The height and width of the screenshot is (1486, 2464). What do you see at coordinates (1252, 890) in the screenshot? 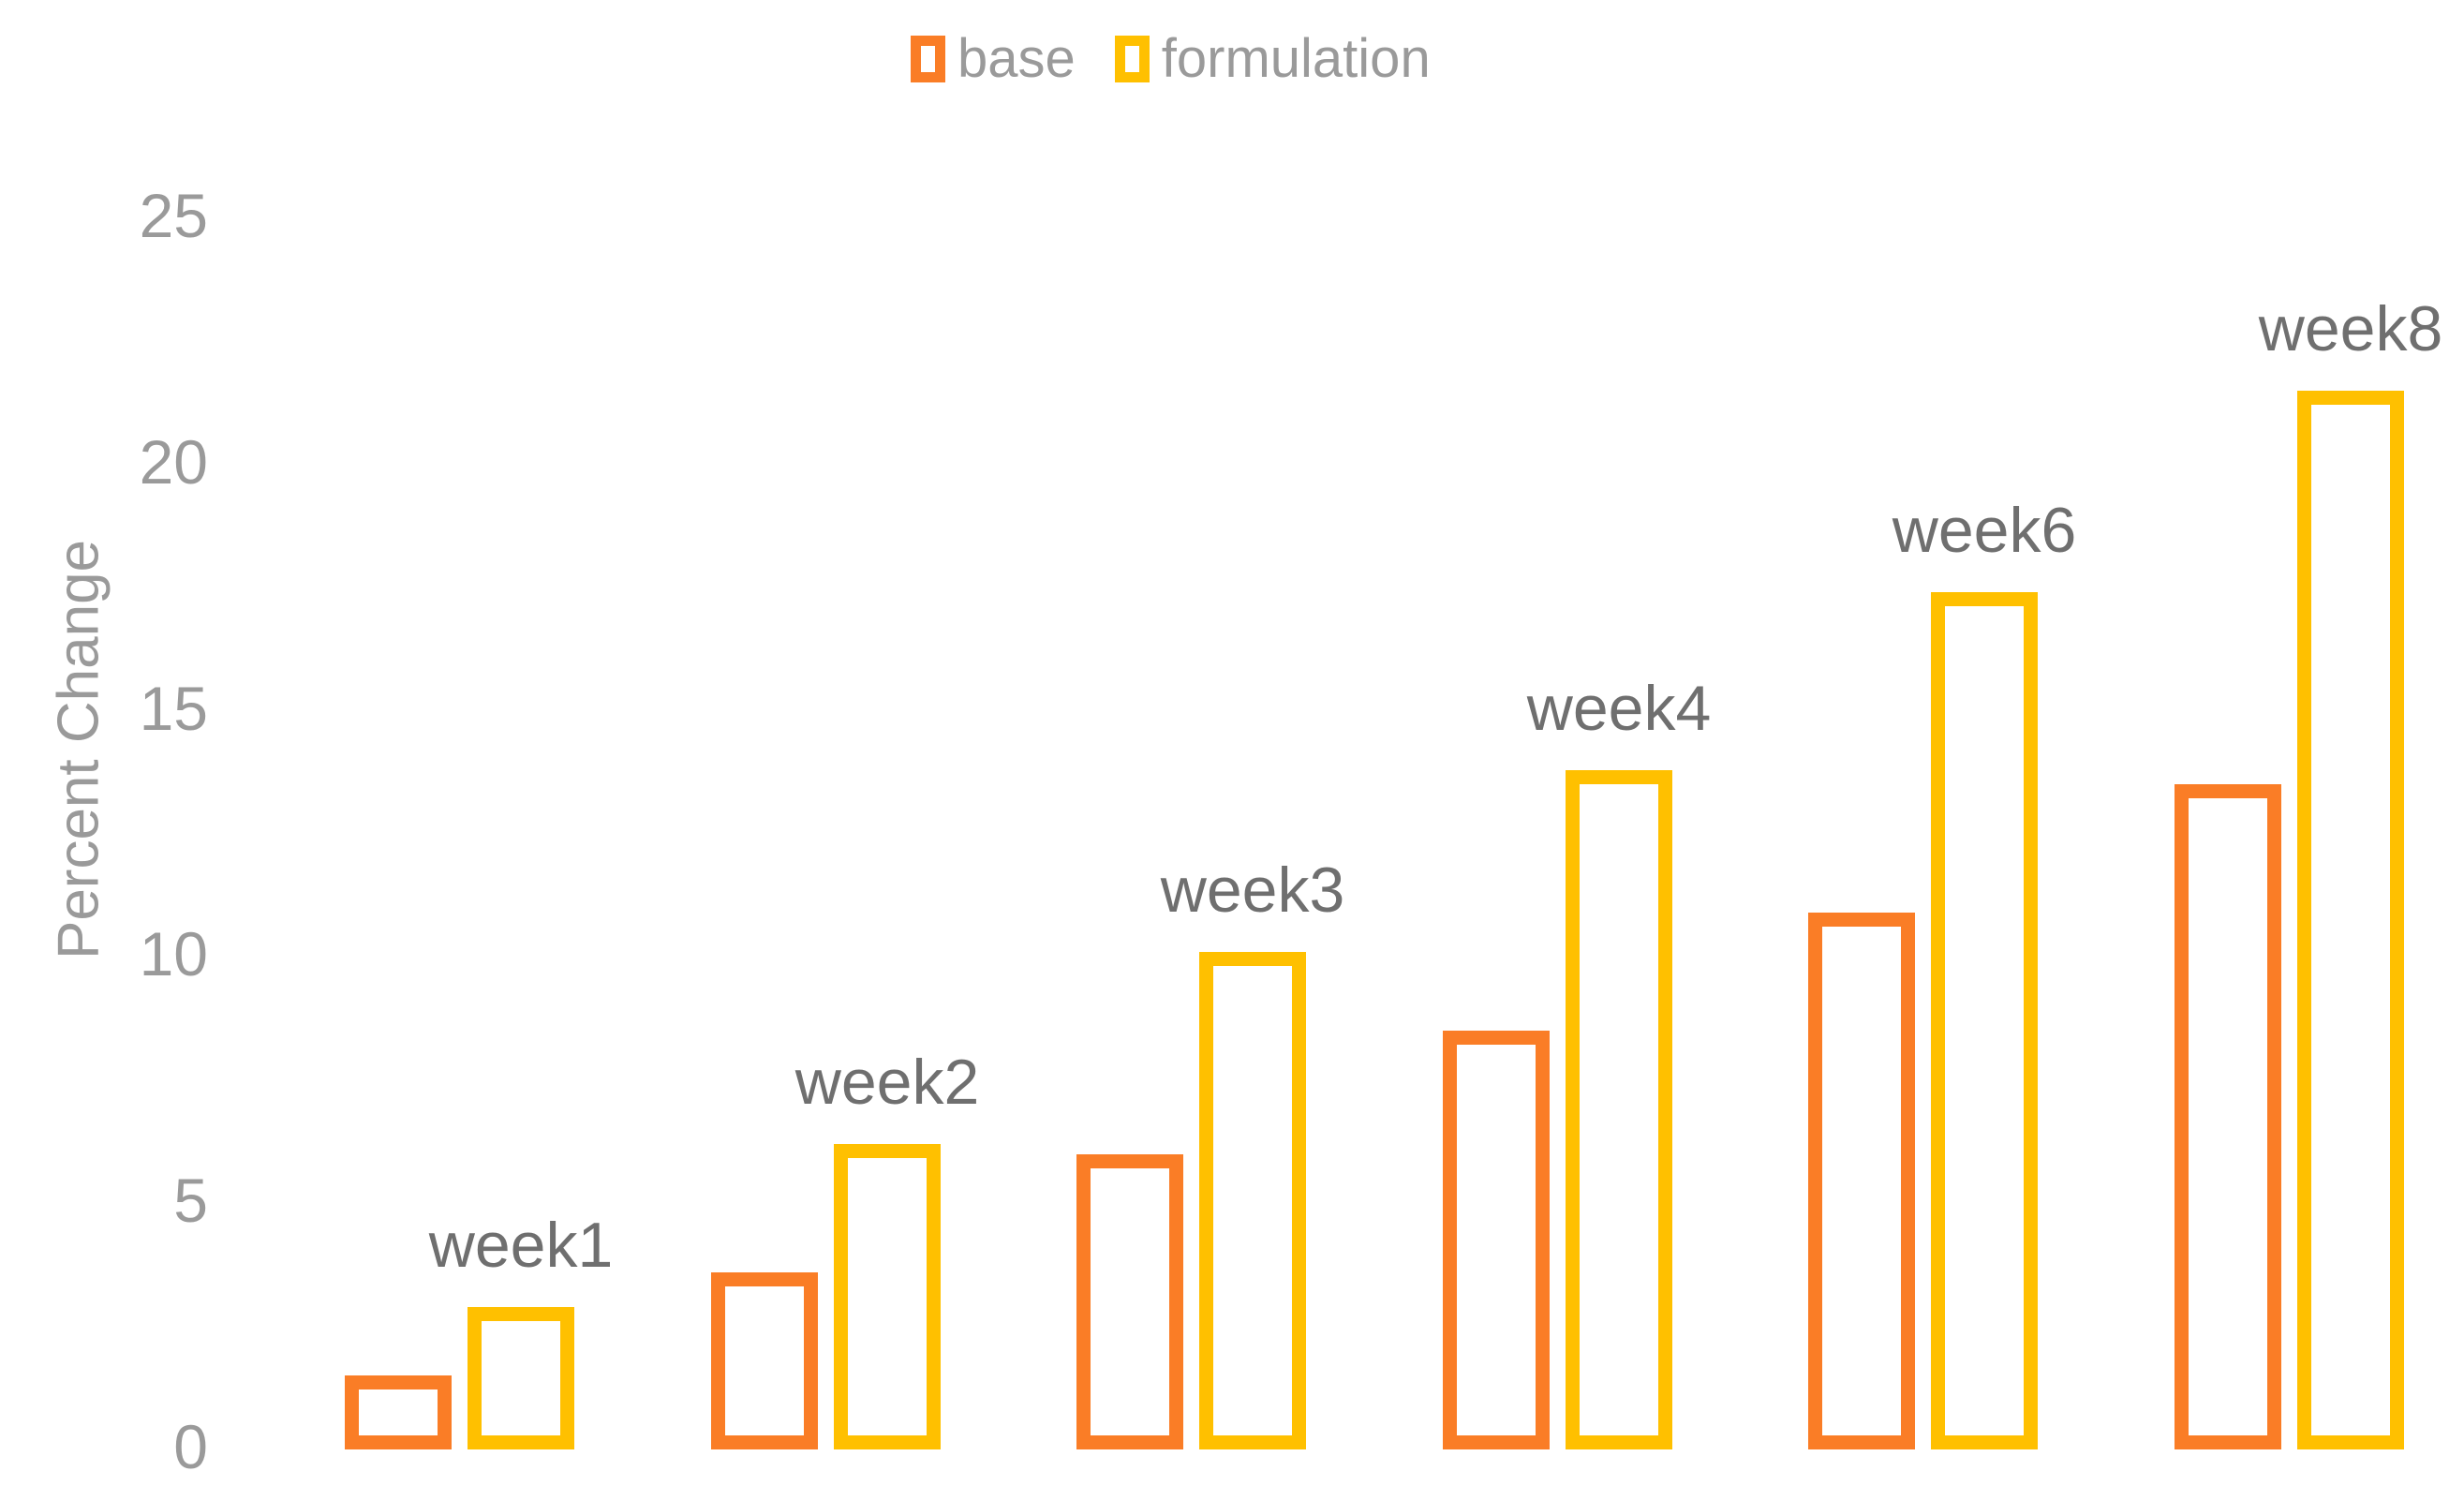
I see `category-label-week3: week3` at bounding box center [1252, 890].